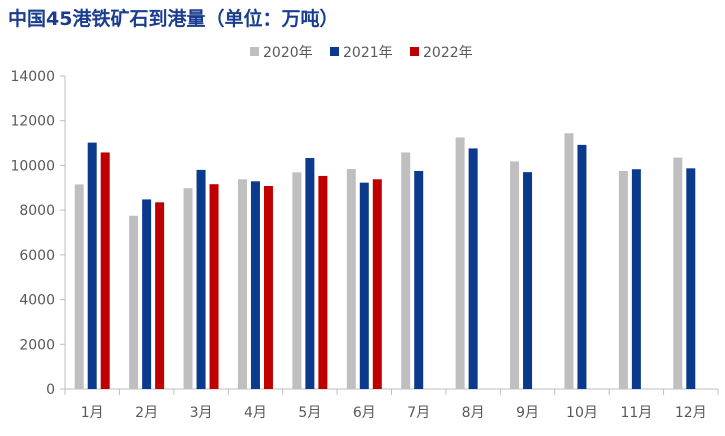  I want to click on x-tick-label: 7月, so click(418, 413).